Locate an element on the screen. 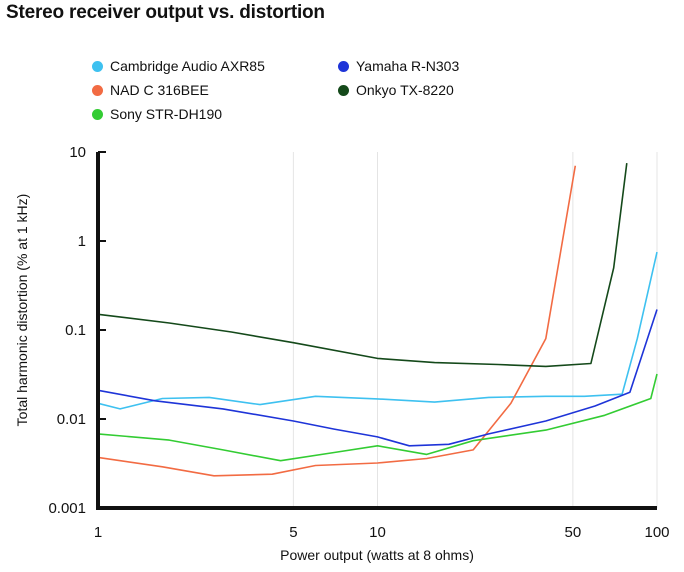 Image resolution: width=684 pixels, height=572 pixels. legend-item-cambridge: Cambridge Audio AXR85 is located at coordinates (178, 66).